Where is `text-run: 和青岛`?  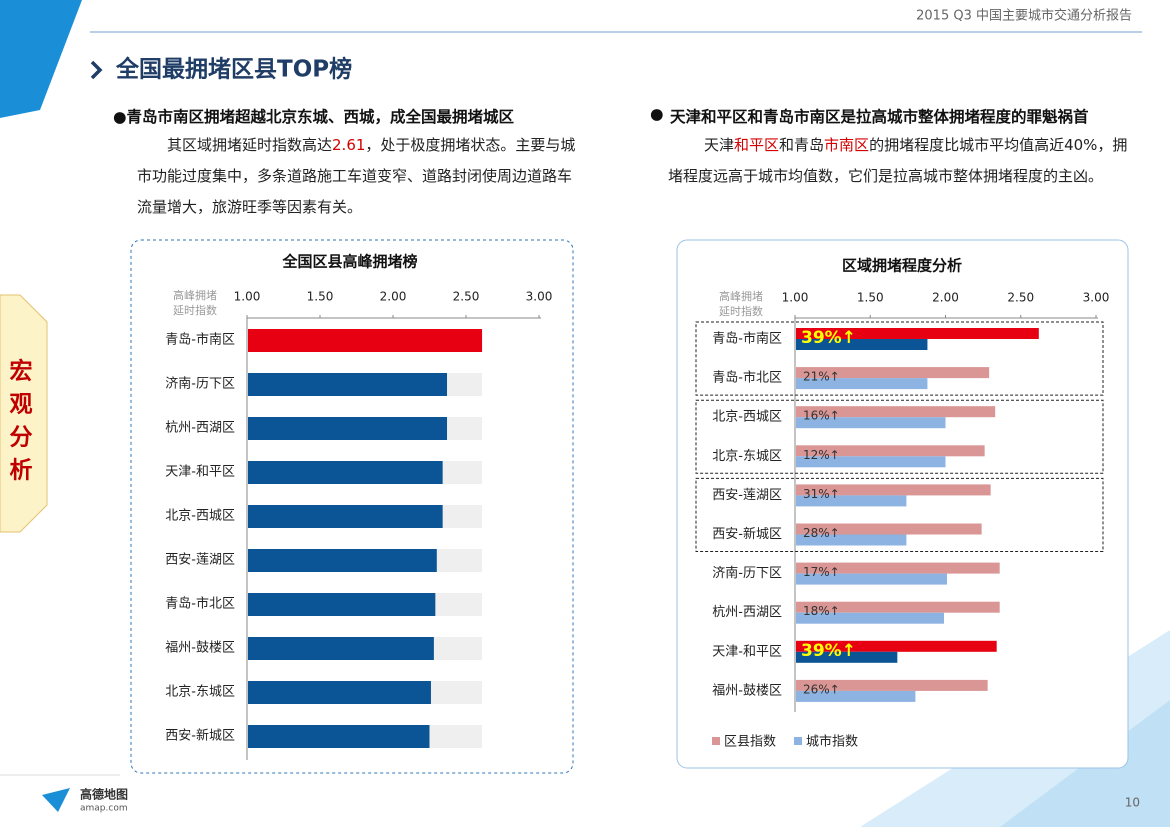
text-run: 和青岛 is located at coordinates (802, 145).